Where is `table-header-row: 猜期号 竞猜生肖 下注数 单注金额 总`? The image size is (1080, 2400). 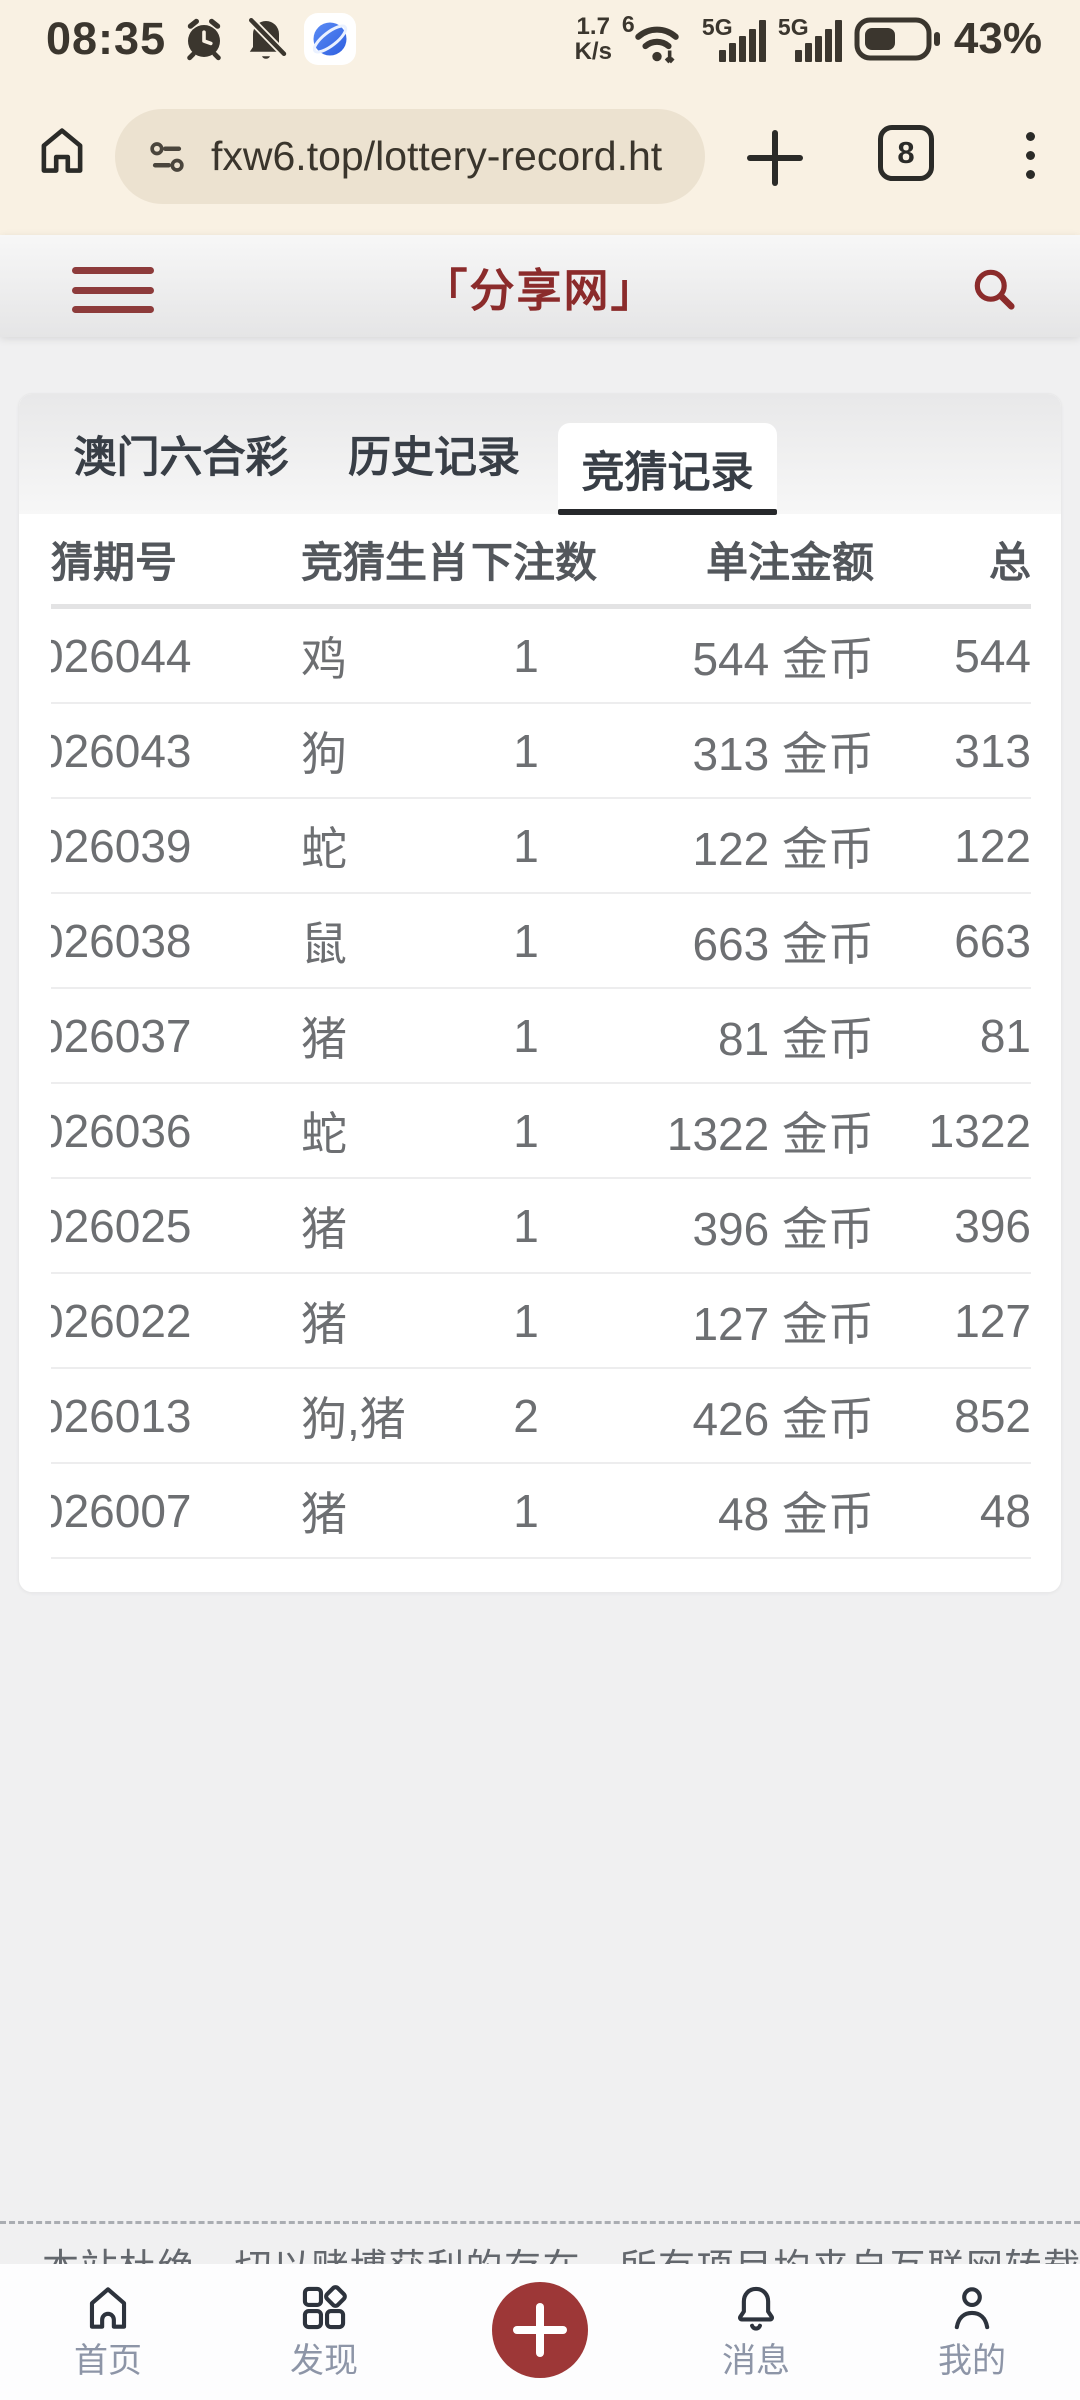 table-header-row: 猜期号 竞猜生肖 下注数 单注金额 总 is located at coordinates (541, 561).